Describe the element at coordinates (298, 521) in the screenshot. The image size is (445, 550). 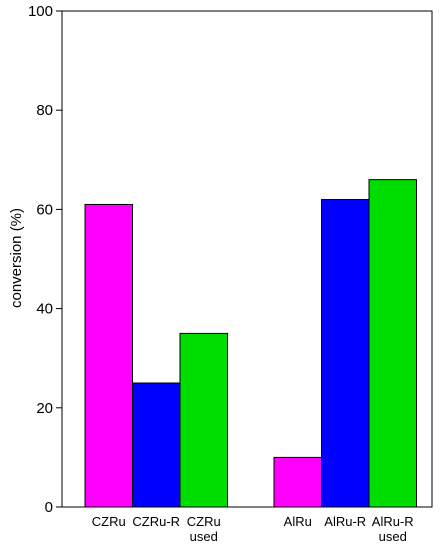
I see `x-category-label: AlRu` at that location.